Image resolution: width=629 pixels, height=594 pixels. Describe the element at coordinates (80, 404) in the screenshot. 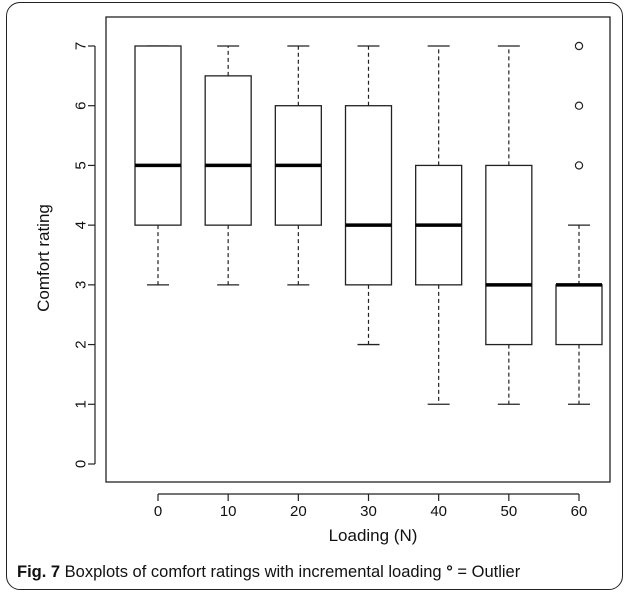

I see `y-tick-label-1: 1` at that location.